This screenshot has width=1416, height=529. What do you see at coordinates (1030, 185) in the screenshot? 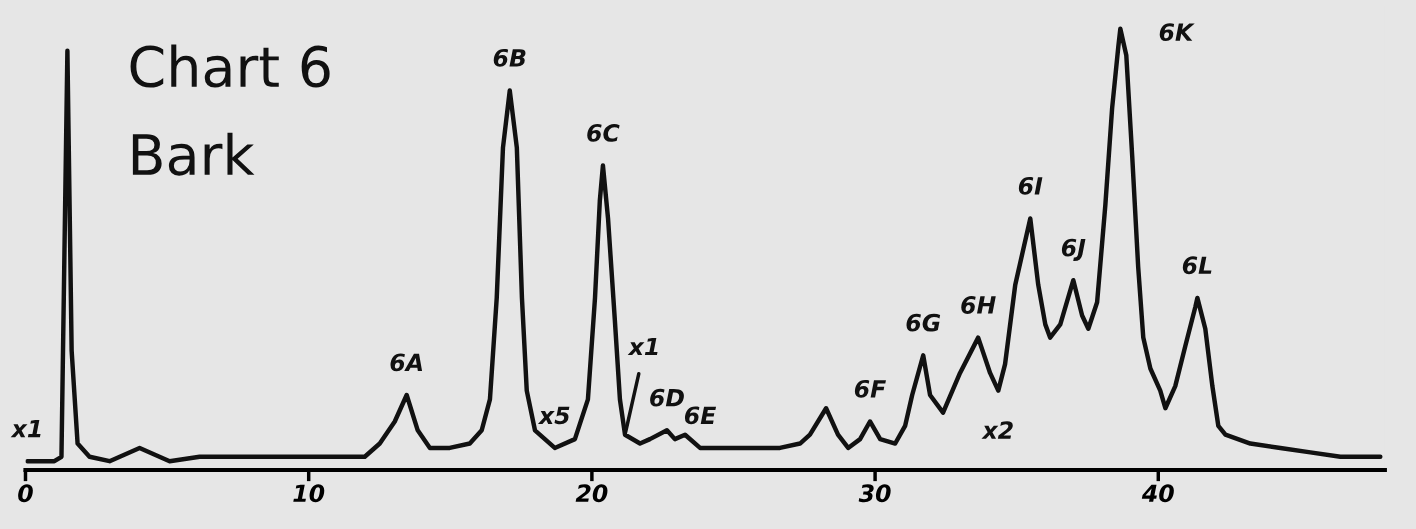
I see `annotation: 6I` at bounding box center [1030, 185].